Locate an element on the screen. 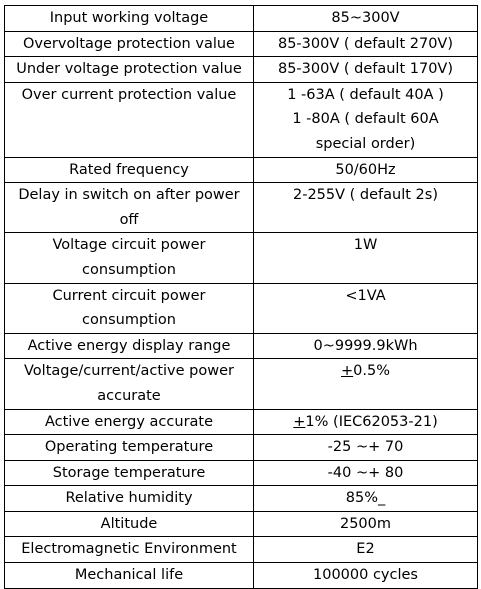  value-cell: 1W is located at coordinates (365, 258).